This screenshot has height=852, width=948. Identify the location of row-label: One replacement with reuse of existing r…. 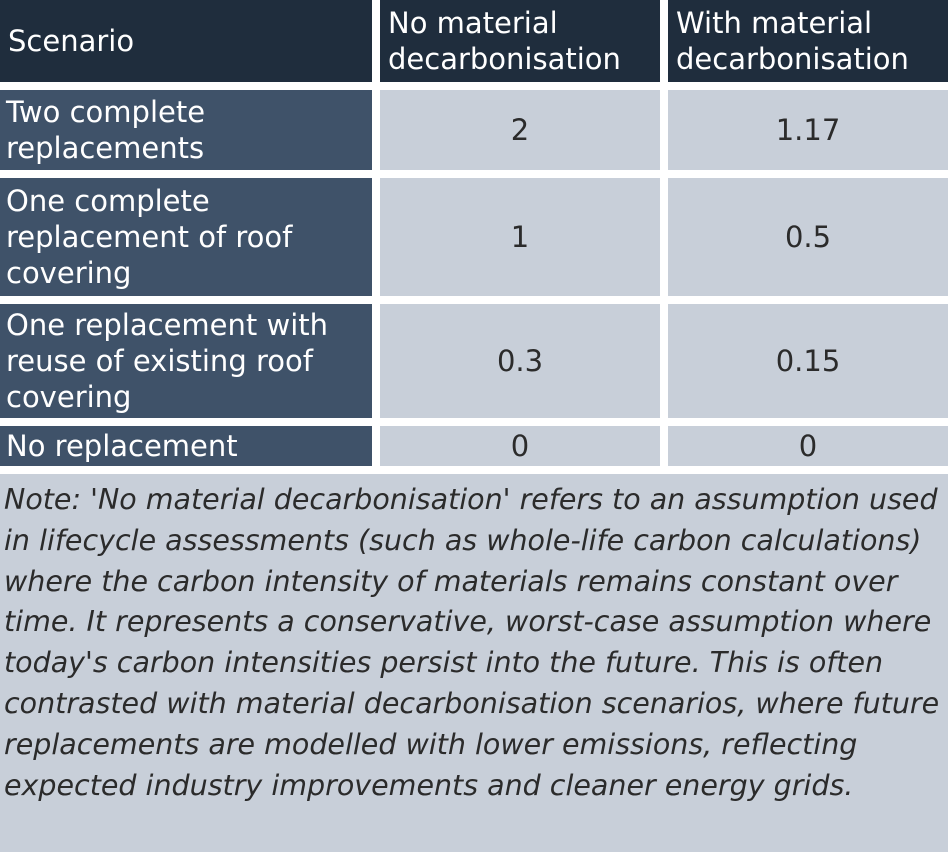
(186, 361).